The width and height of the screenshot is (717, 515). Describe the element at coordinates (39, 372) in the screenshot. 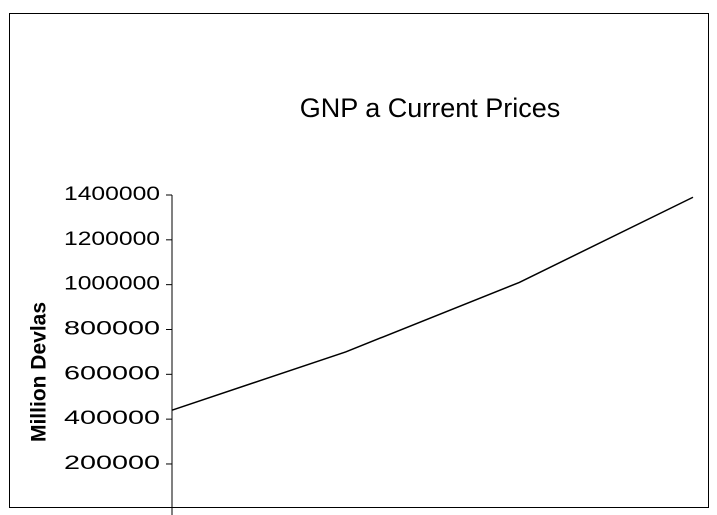

I see `y-axis-label: Million Devlas` at that location.